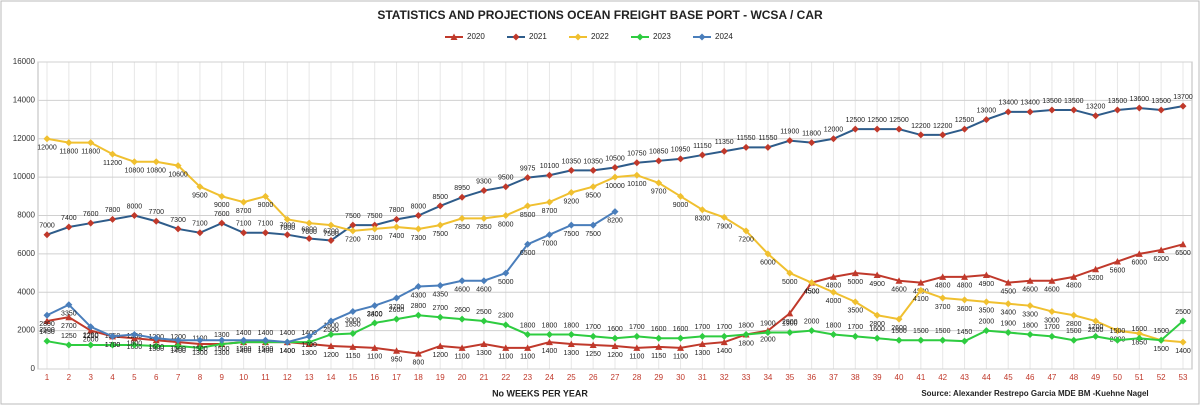 This screenshot has height=405, width=1200. Describe the element at coordinates (91, 336) in the screenshot. I see `data-label: 1250` at that location.